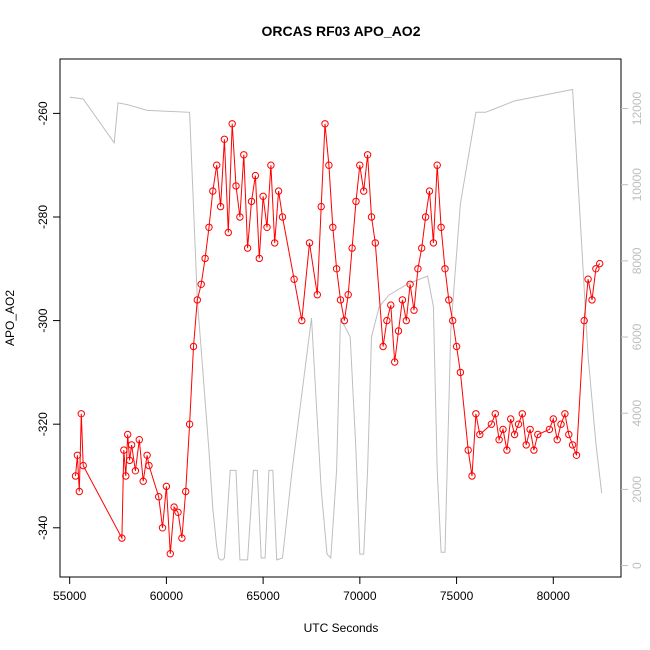  I want to click on y2-tick-label: 0, so click(637, 565).